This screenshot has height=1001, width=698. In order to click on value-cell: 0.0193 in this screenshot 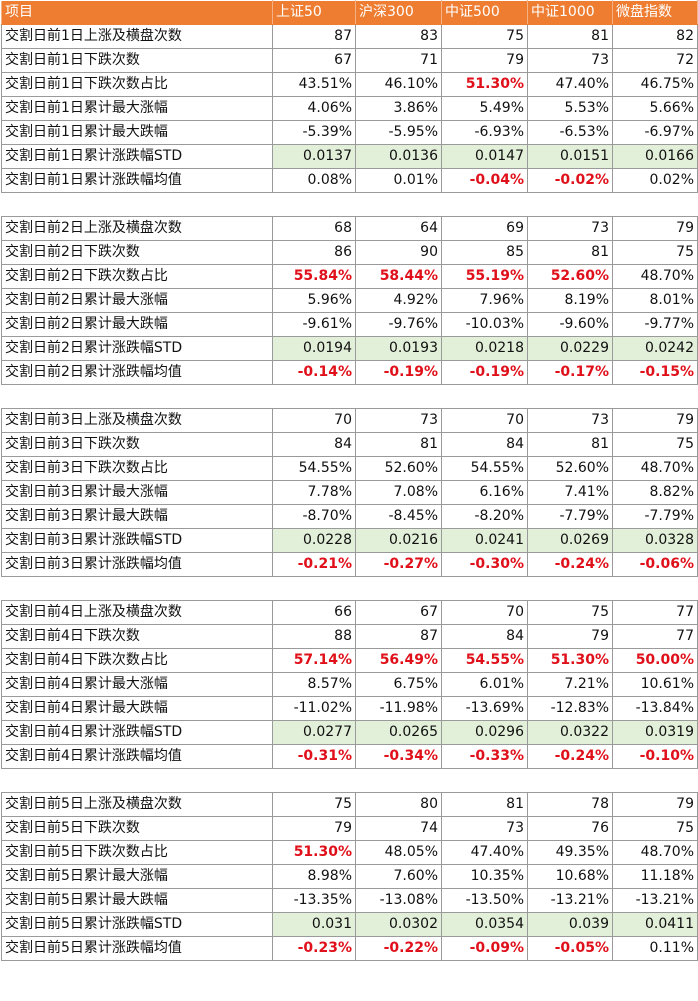, I will do `click(398, 348)`.